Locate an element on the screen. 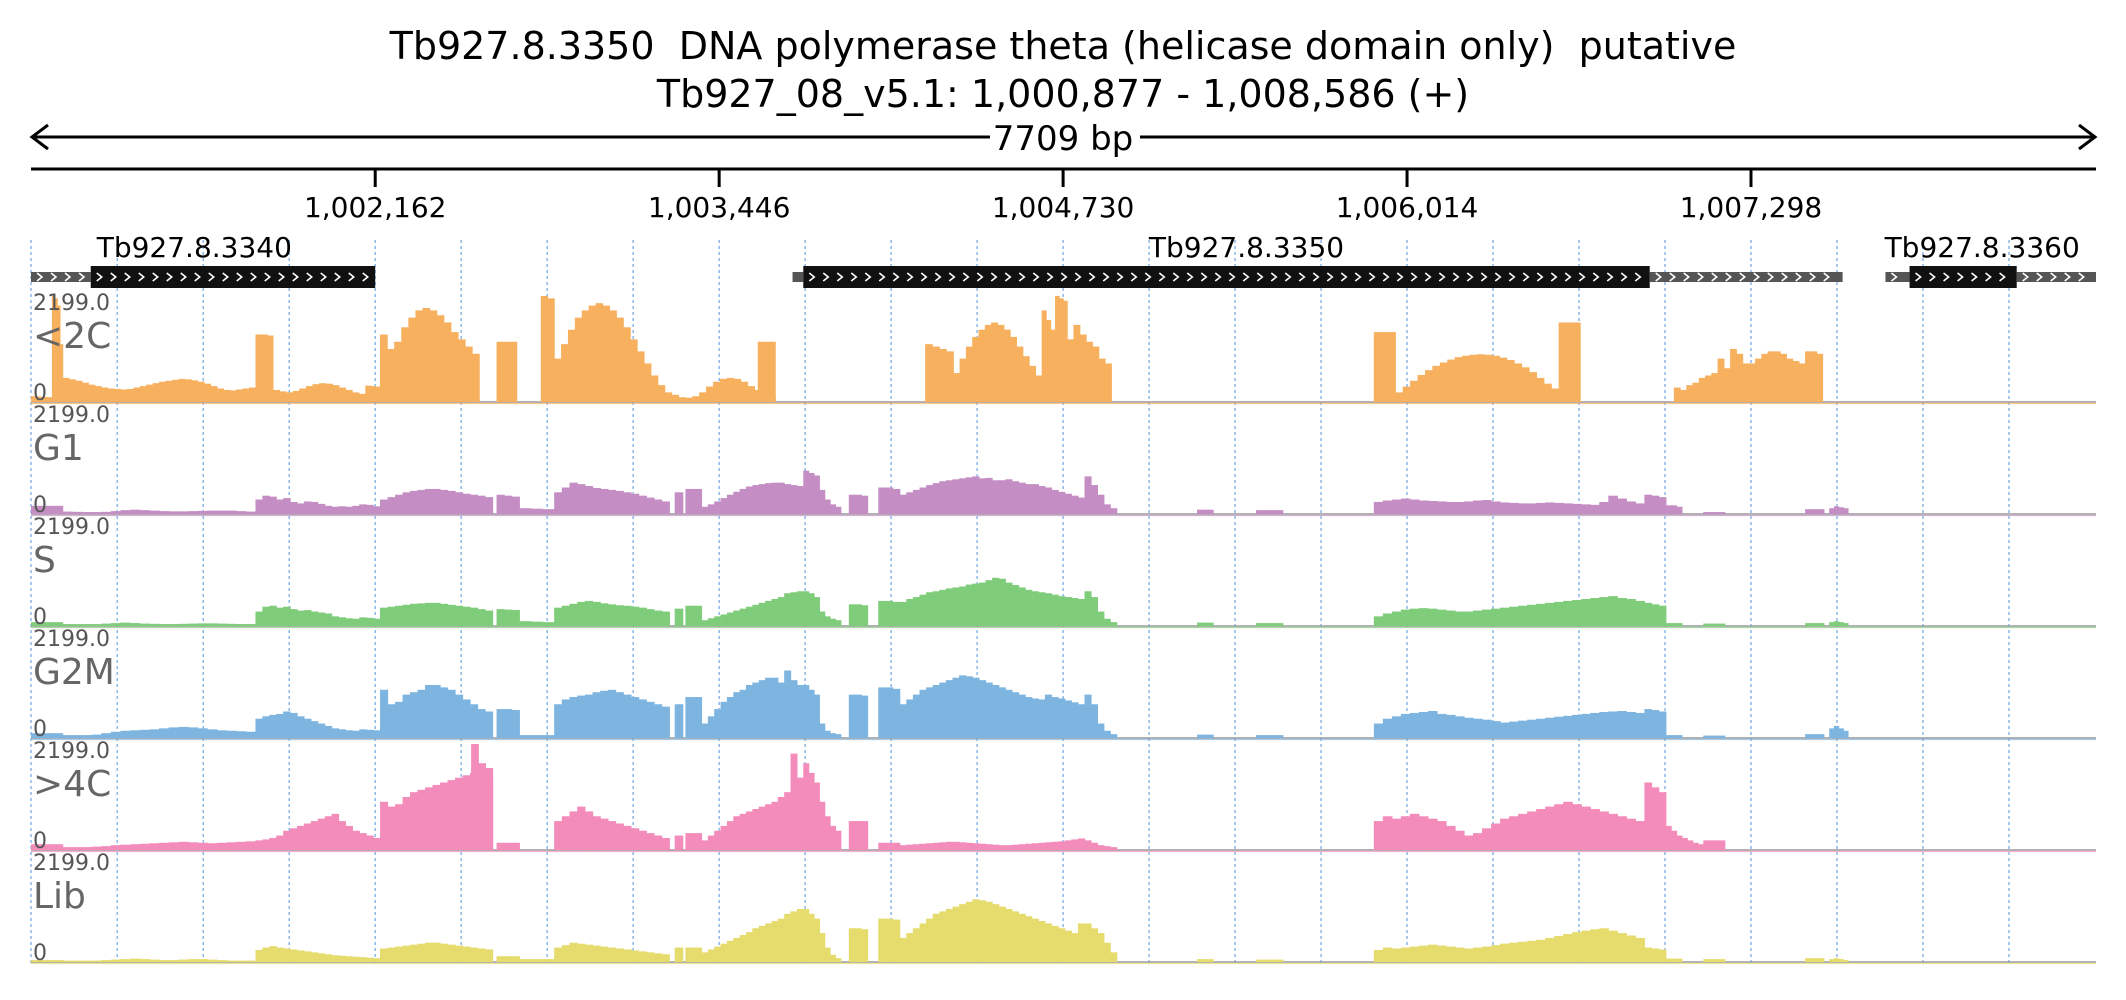 The width and height of the screenshot is (2126, 1000). track-name-label: >4C is located at coordinates (72, 784).